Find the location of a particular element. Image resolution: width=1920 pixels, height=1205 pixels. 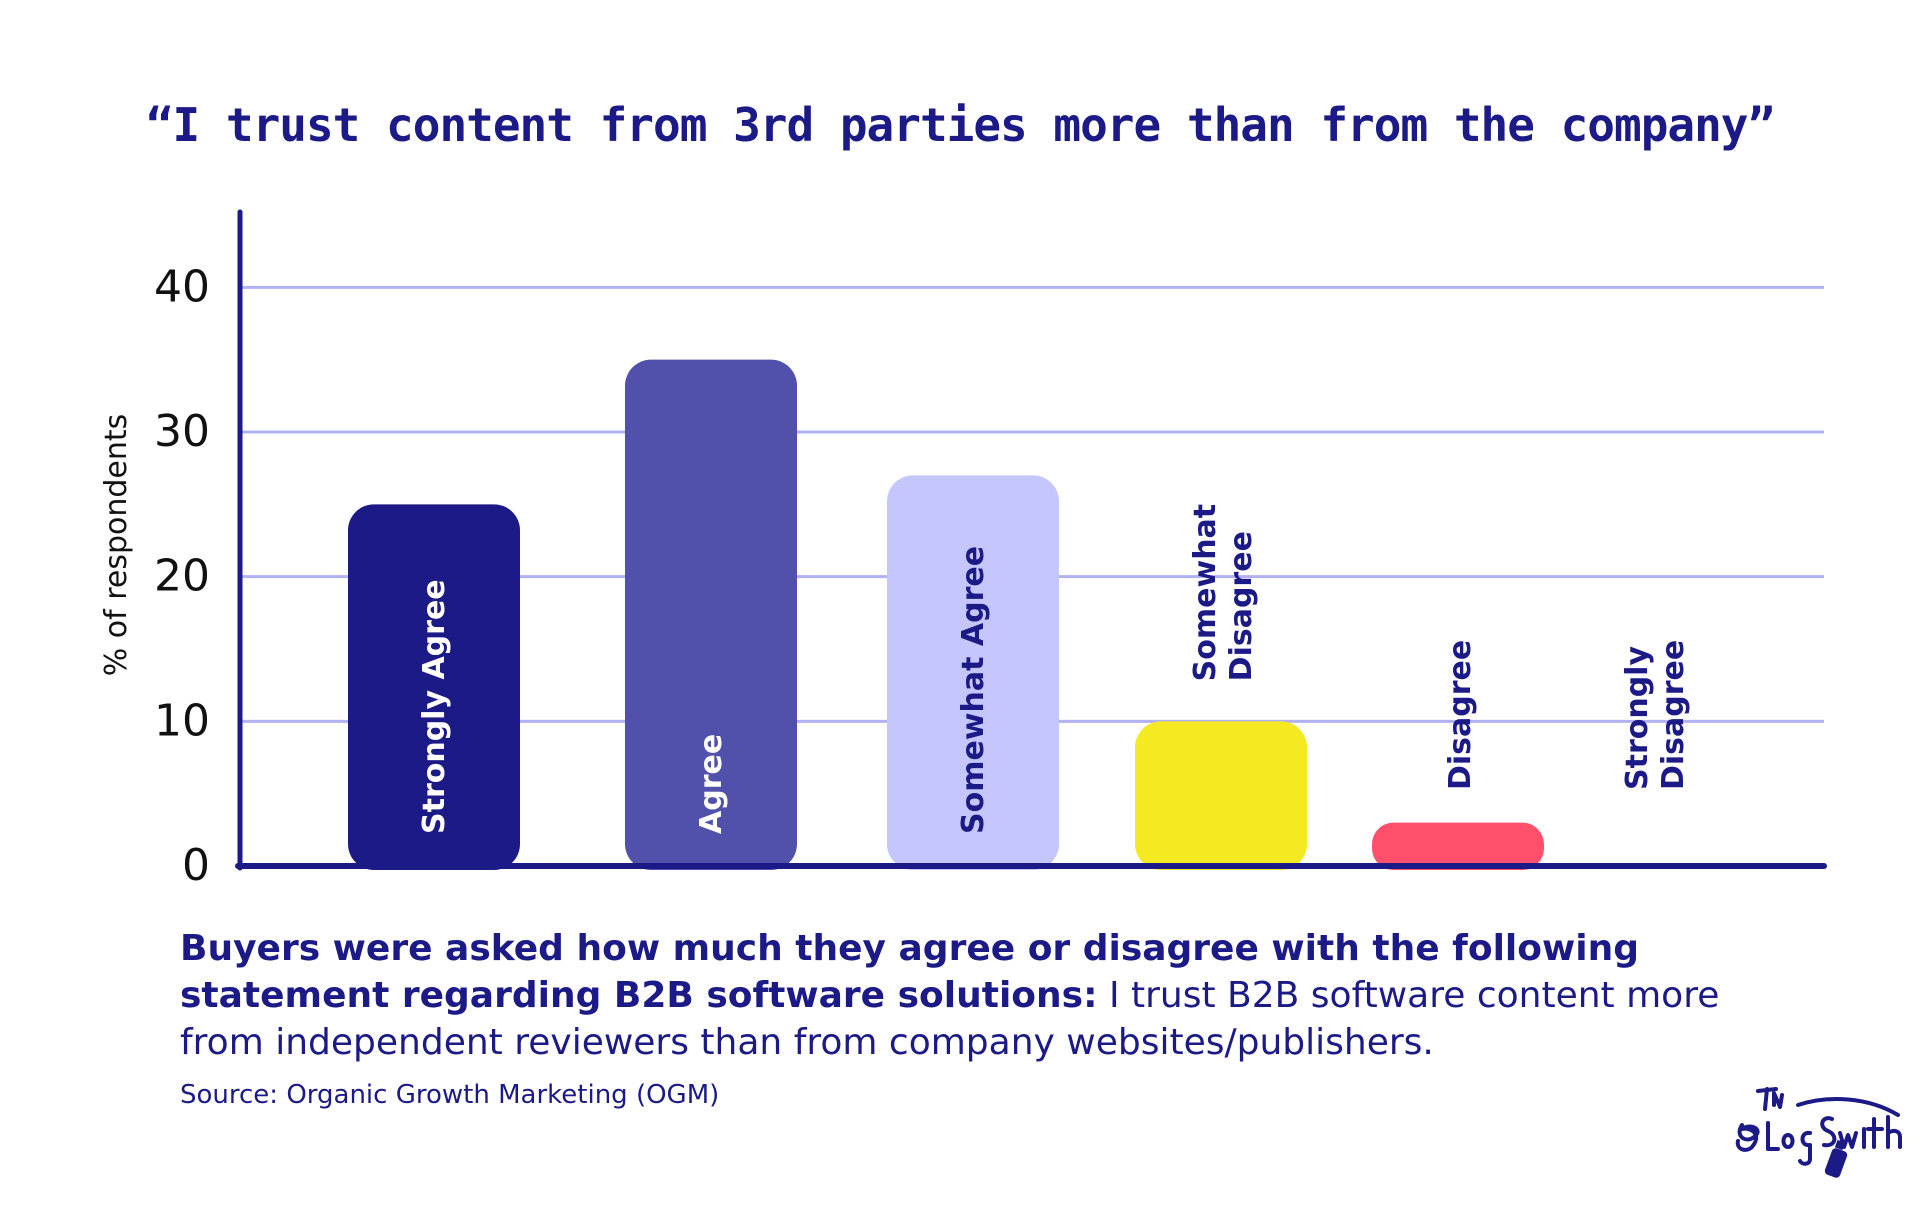

bar-strongly-agree is located at coordinates (434, 687).